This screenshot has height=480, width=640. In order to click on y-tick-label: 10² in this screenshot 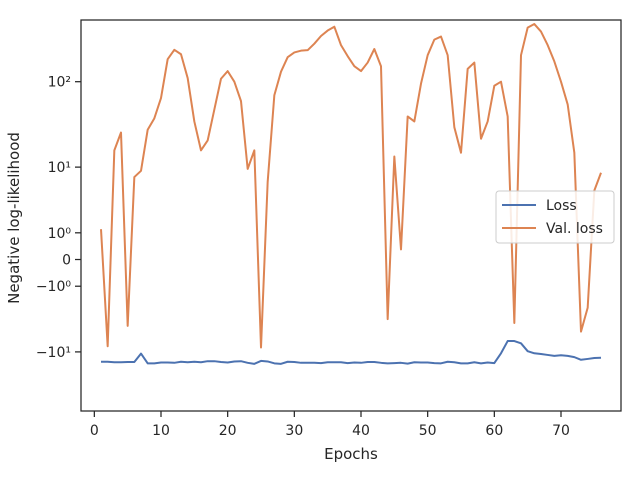, I will do `click(59, 83)`.